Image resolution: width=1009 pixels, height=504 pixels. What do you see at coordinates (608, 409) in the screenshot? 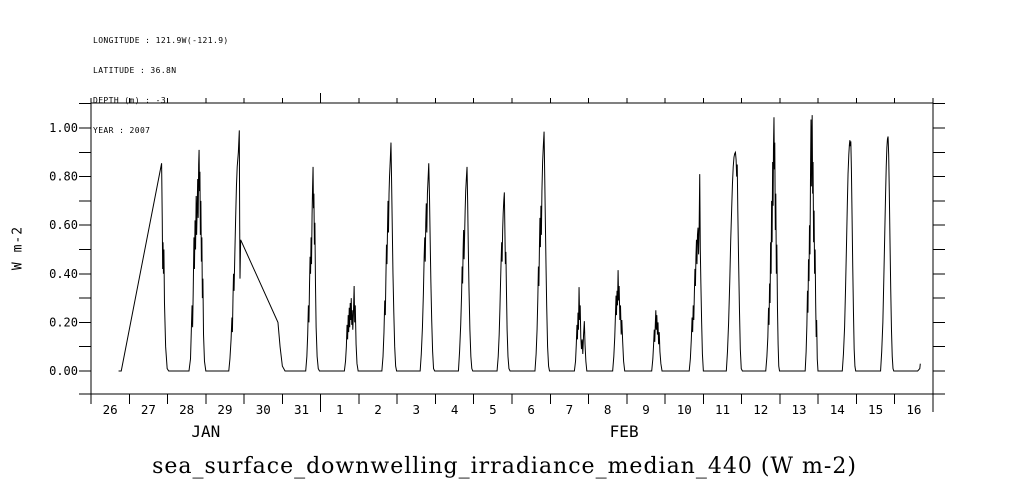
I see `x-tick-label: 8` at bounding box center [608, 409].